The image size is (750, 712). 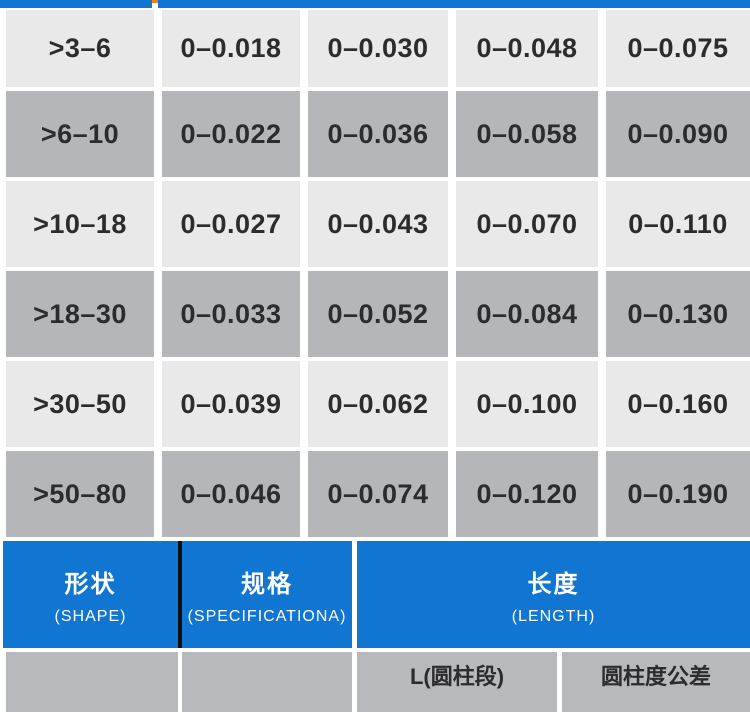 I want to click on tolerance-table-row: >10–18 0–0.027 0–0.043 0–0.070 0–0.110, so click(x=378, y=224).